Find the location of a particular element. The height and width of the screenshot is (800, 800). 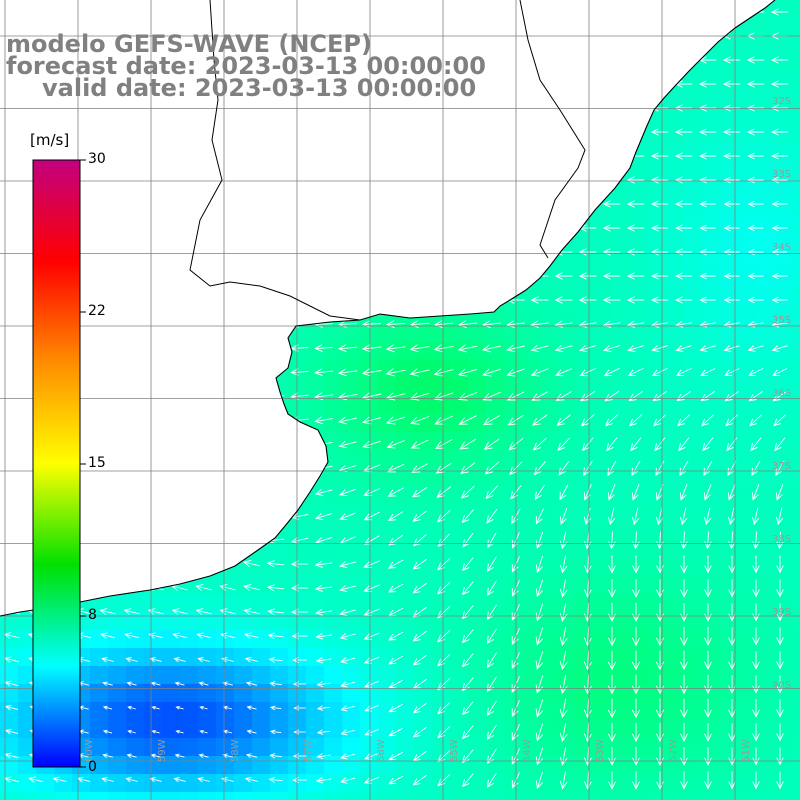

lon-label-57w: 57W is located at coordinates (308, 750).